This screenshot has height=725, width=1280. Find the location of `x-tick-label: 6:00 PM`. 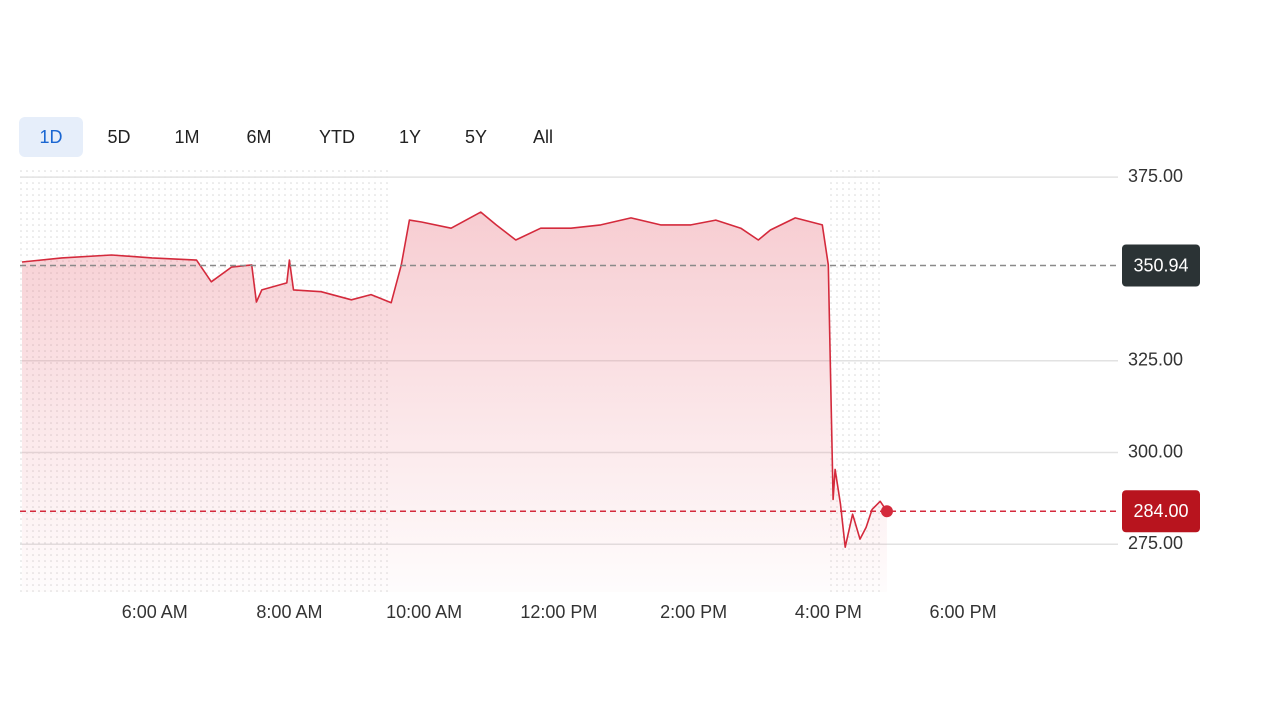

x-tick-label: 6:00 PM is located at coordinates (963, 612).